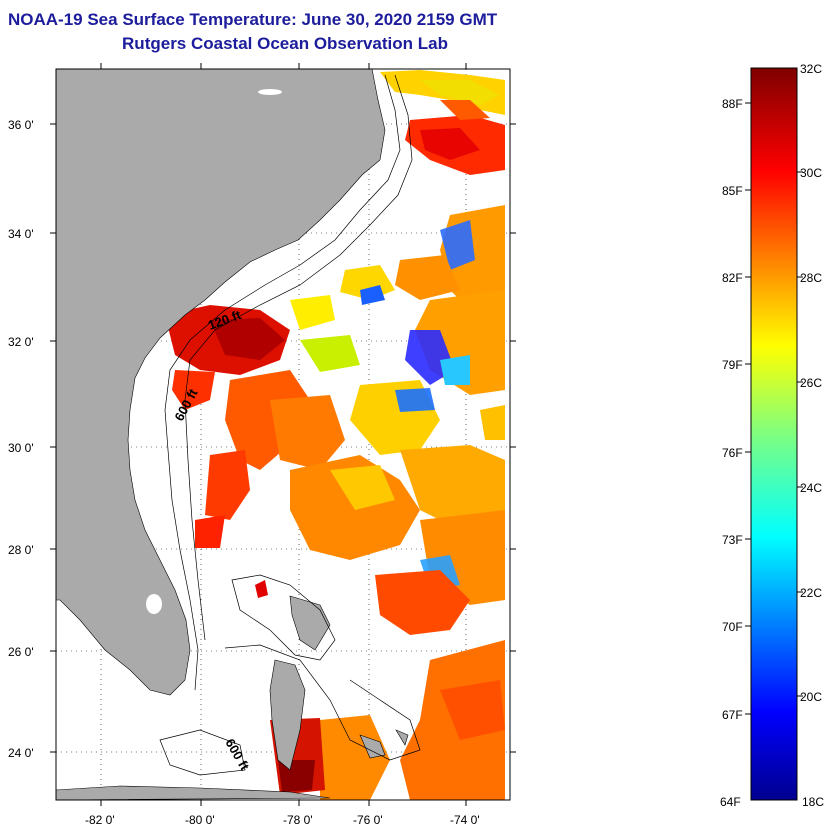 The height and width of the screenshot is (832, 833). What do you see at coordinates (732, 365) in the screenshot?
I see `colorbar-f-label: 79F` at bounding box center [732, 365].